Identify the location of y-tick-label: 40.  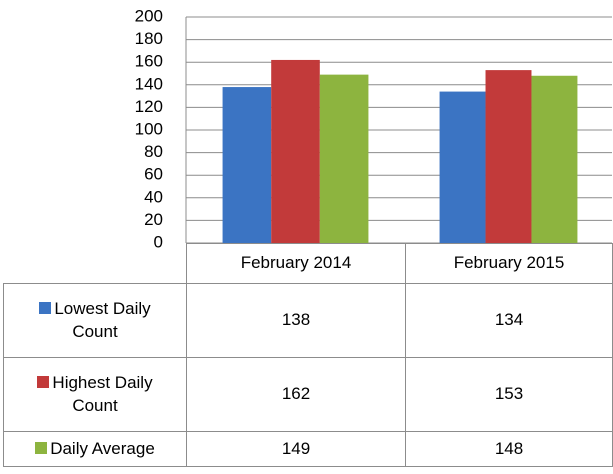
(153, 196).